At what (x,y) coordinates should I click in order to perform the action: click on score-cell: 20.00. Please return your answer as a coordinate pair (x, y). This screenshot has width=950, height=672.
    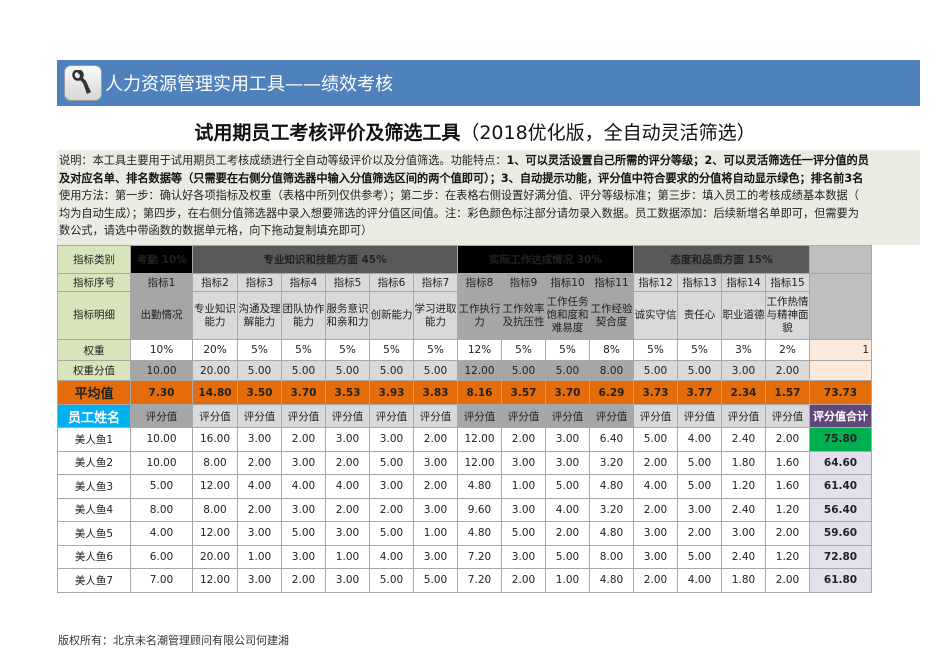
    Looking at the image, I should click on (215, 556).